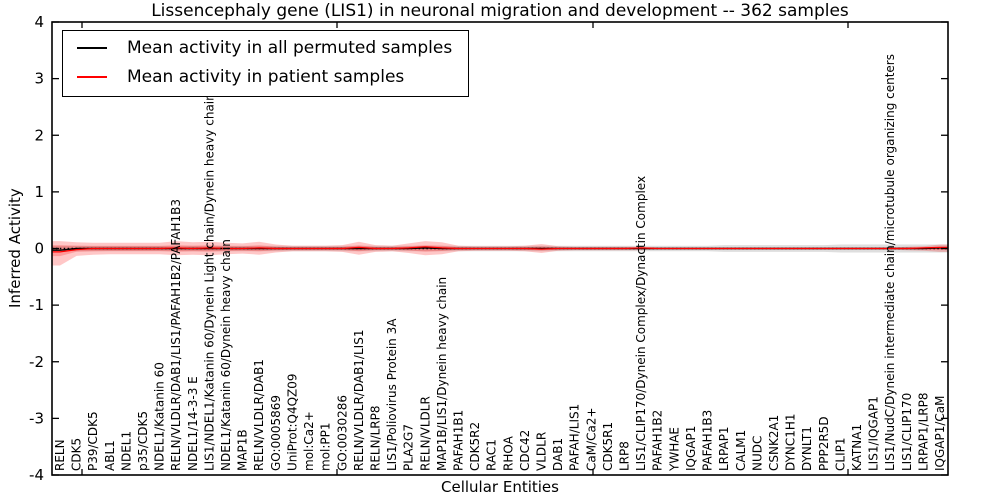 The height and width of the screenshot is (500, 1000). What do you see at coordinates (791, 442) in the screenshot?
I see `x-tick-label: DYNC1H1` at bounding box center [791, 442].